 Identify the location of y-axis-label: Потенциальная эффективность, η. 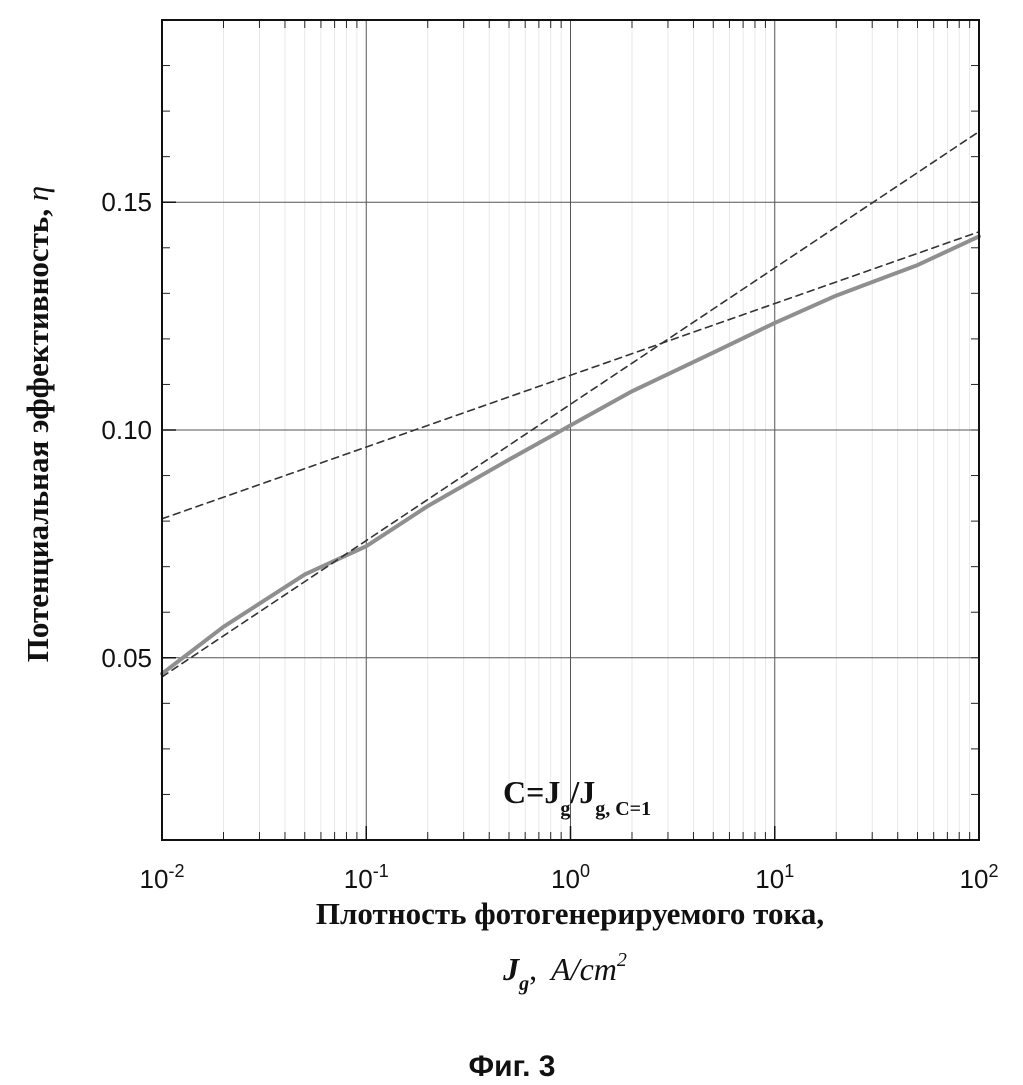
(37, 424).